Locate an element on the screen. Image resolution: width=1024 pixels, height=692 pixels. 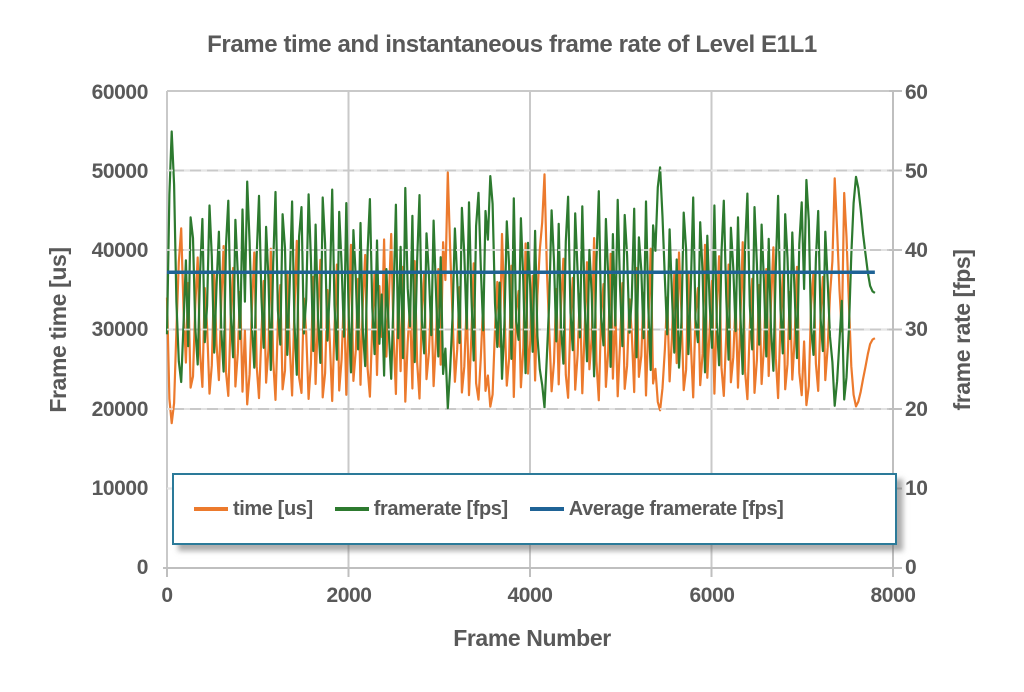
y-left-tick-10000: 10000 is located at coordinates (120, 488).